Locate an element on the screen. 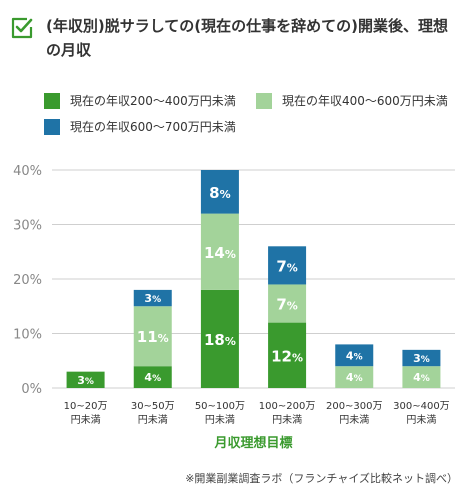 Image resolution: width=470 pixels, height=502 pixels. legend-label: 現在の年収600〜700万円未満 is located at coordinates (153, 127).